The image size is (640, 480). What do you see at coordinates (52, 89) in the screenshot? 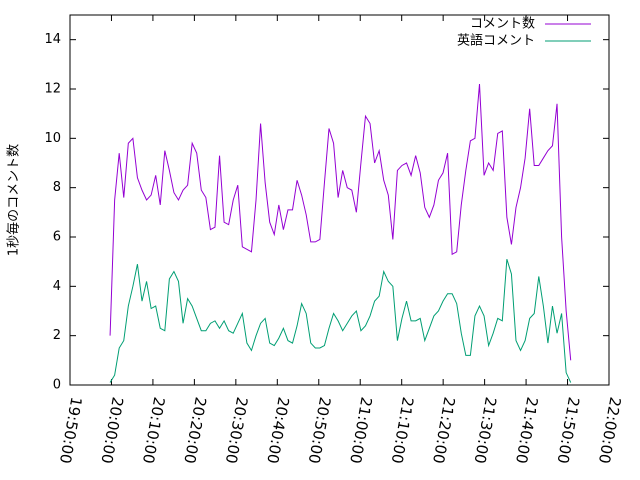
I see `y-tick-label: 12` at bounding box center [52, 89].